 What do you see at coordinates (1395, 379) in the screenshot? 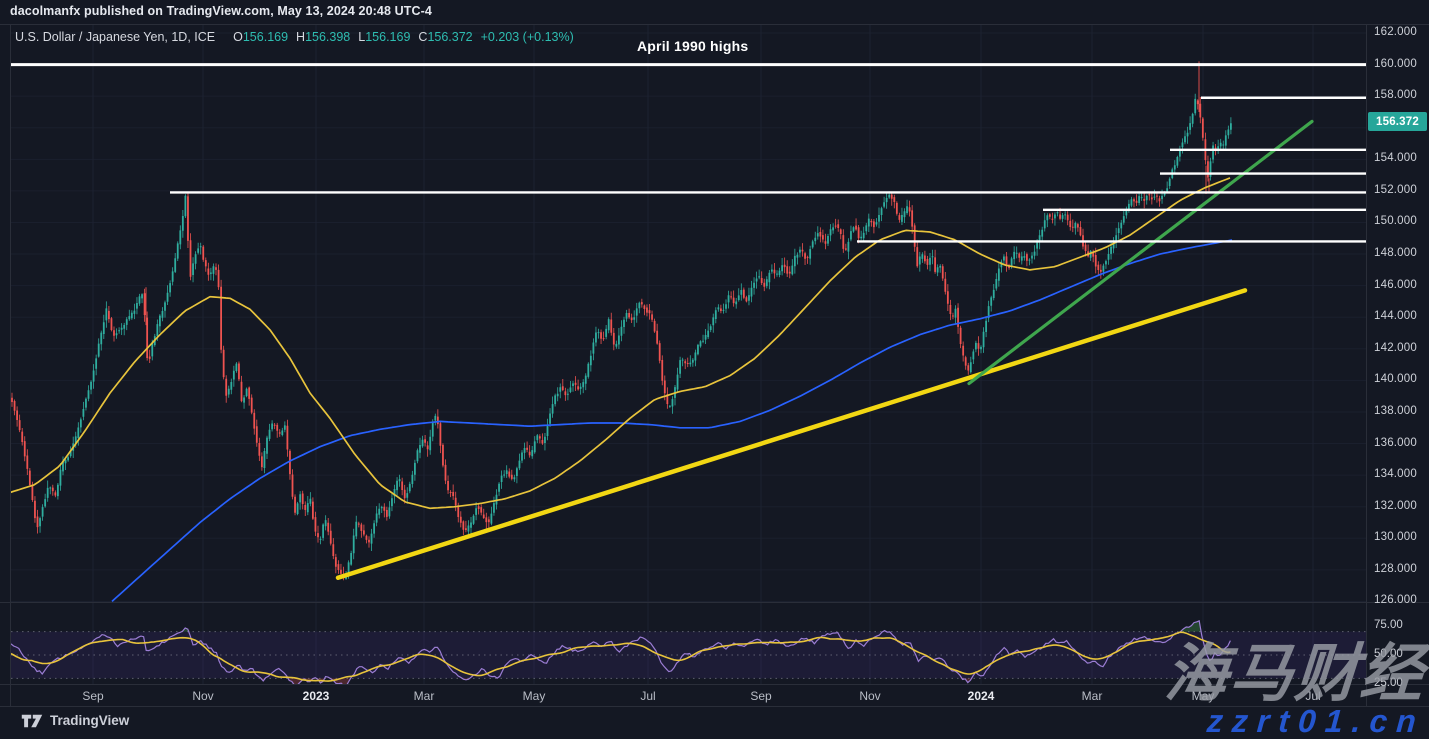
I see `price-tick-label: 140.000` at bounding box center [1395, 379].